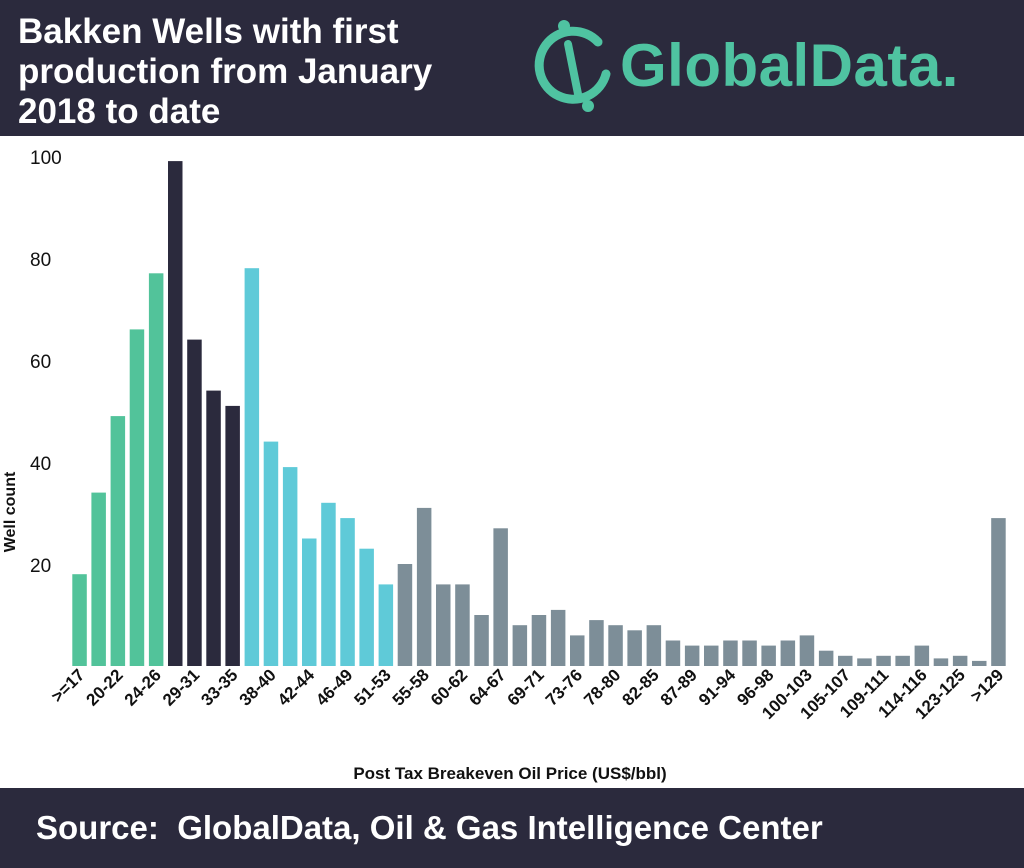  I want to click on x-tick-label: 38-40, so click(258, 687).